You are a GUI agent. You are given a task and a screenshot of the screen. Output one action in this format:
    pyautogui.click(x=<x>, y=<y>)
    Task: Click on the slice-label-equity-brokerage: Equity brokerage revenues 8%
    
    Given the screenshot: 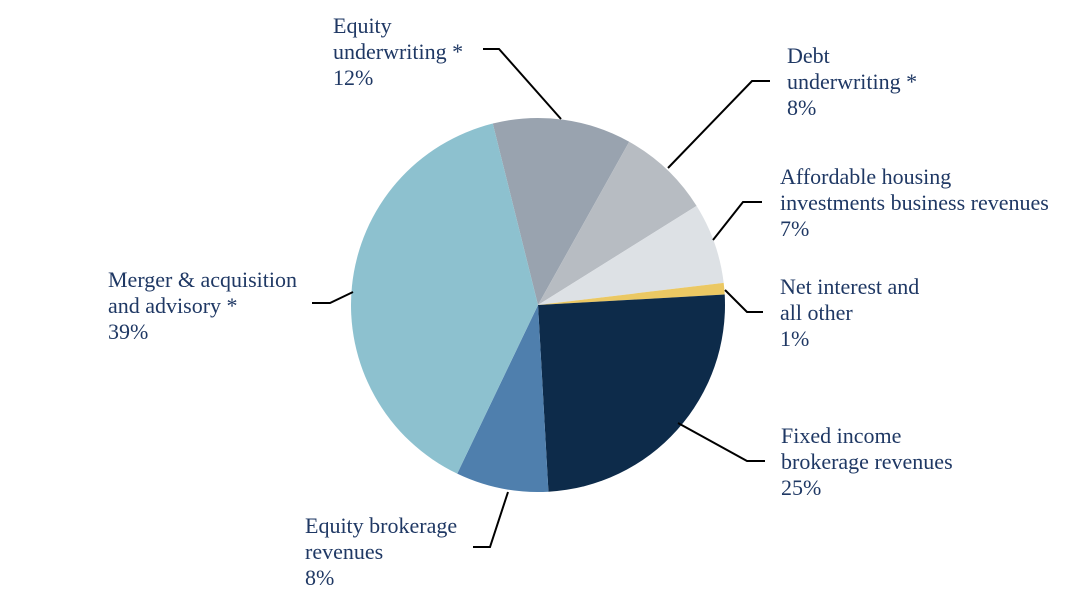 What is the action you would take?
    pyautogui.click(x=381, y=552)
    